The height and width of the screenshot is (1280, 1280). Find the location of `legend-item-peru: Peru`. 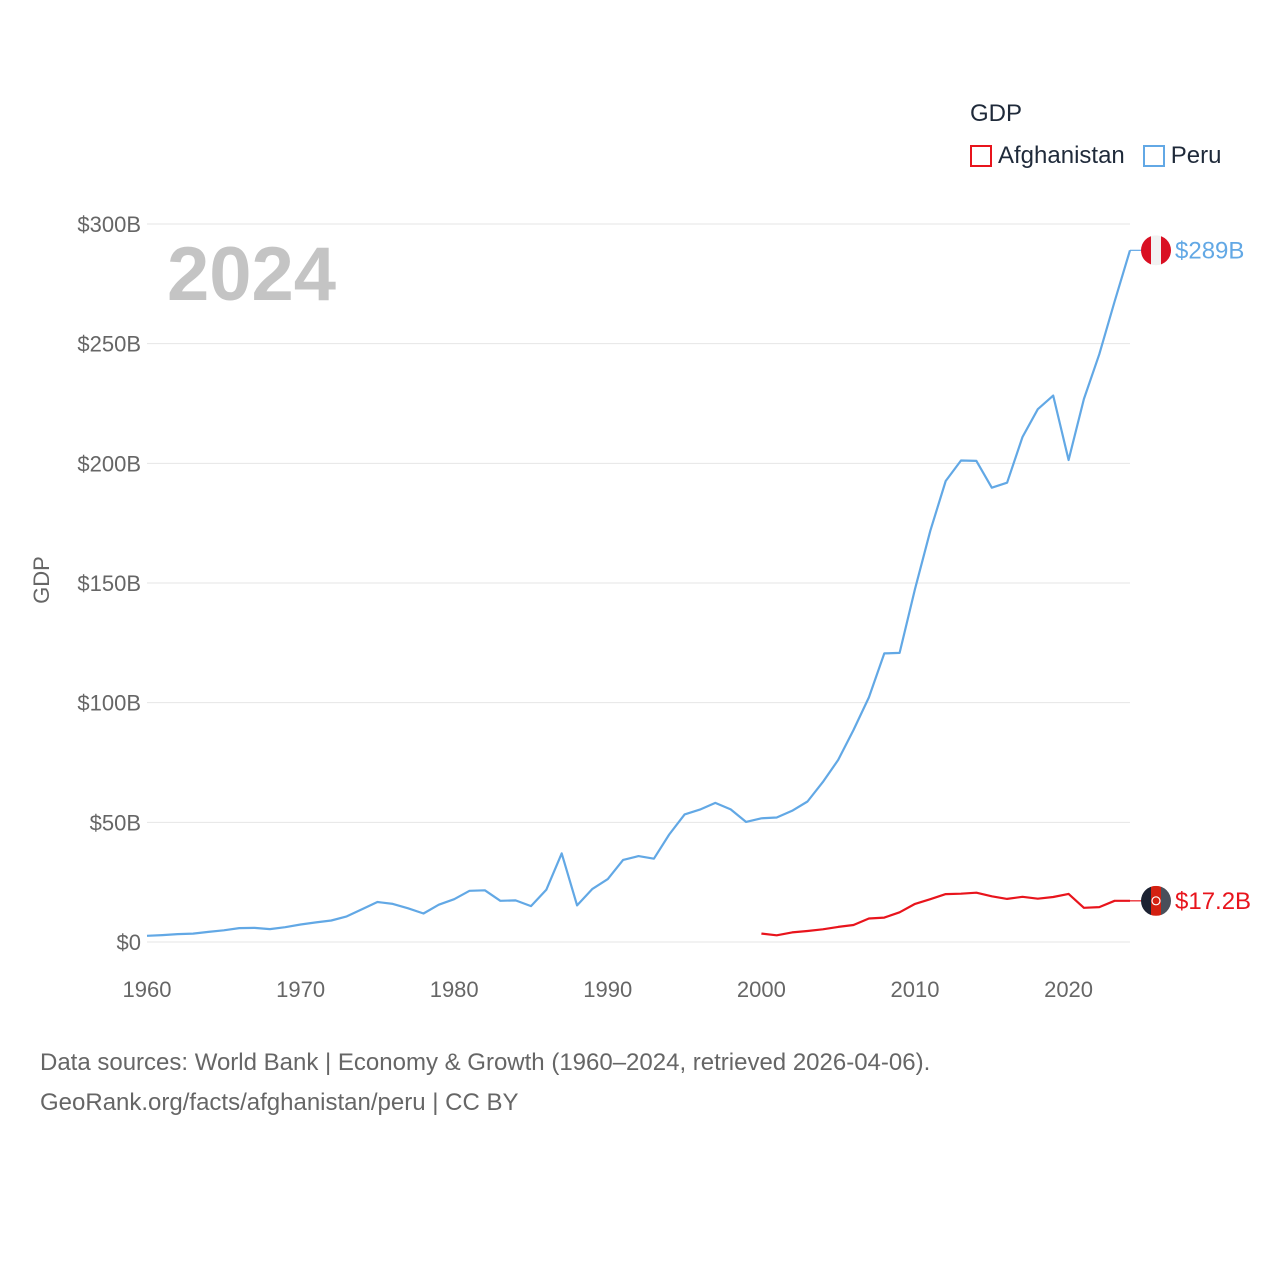

legend-item-peru: Peru is located at coordinates (1182, 156).